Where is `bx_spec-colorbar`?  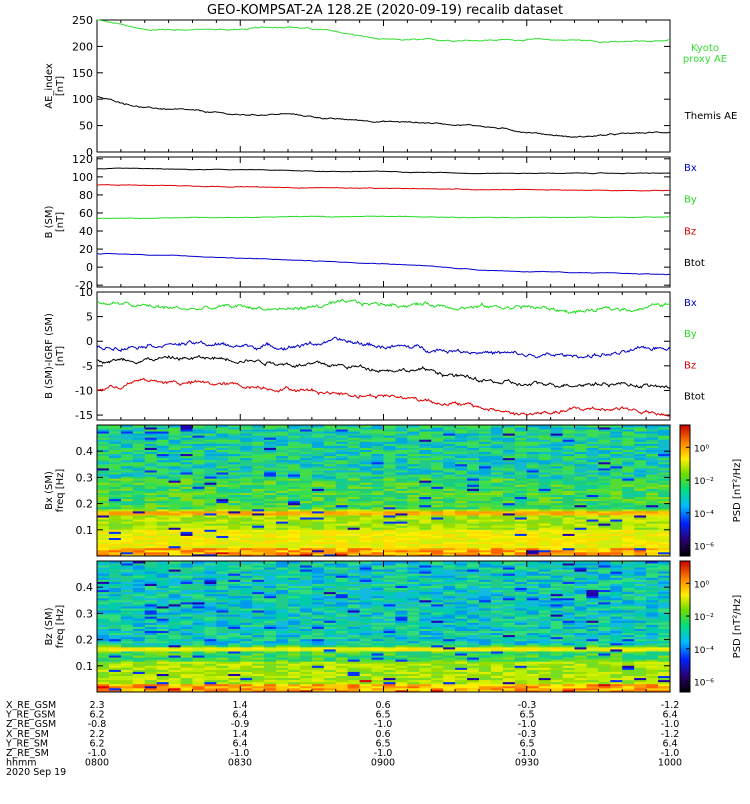 bx_spec-colorbar is located at coordinates (685, 490).